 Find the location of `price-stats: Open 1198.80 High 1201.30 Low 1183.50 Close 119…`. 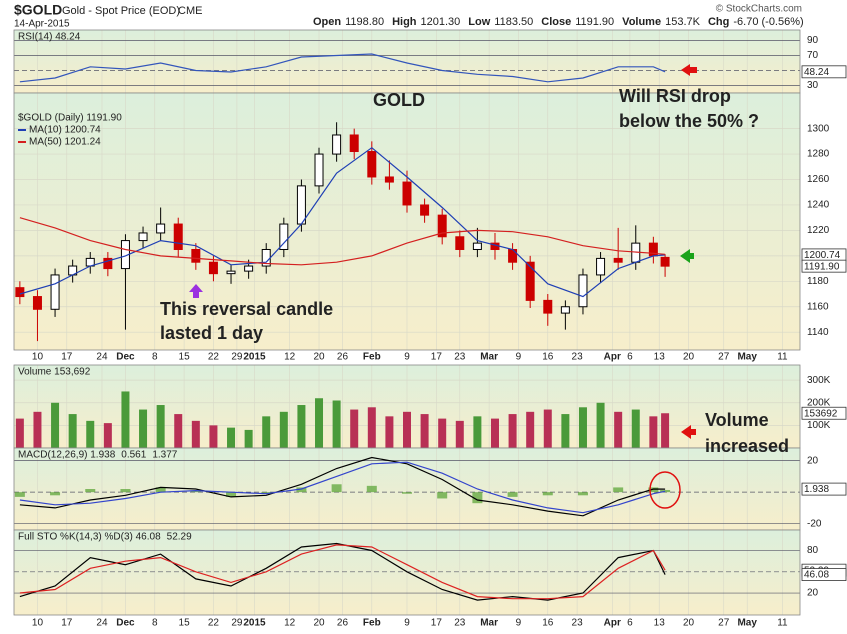

price-stats: Open 1198.80 High 1201.30 Low 1183.50 Close 119… is located at coordinates (558, 22).